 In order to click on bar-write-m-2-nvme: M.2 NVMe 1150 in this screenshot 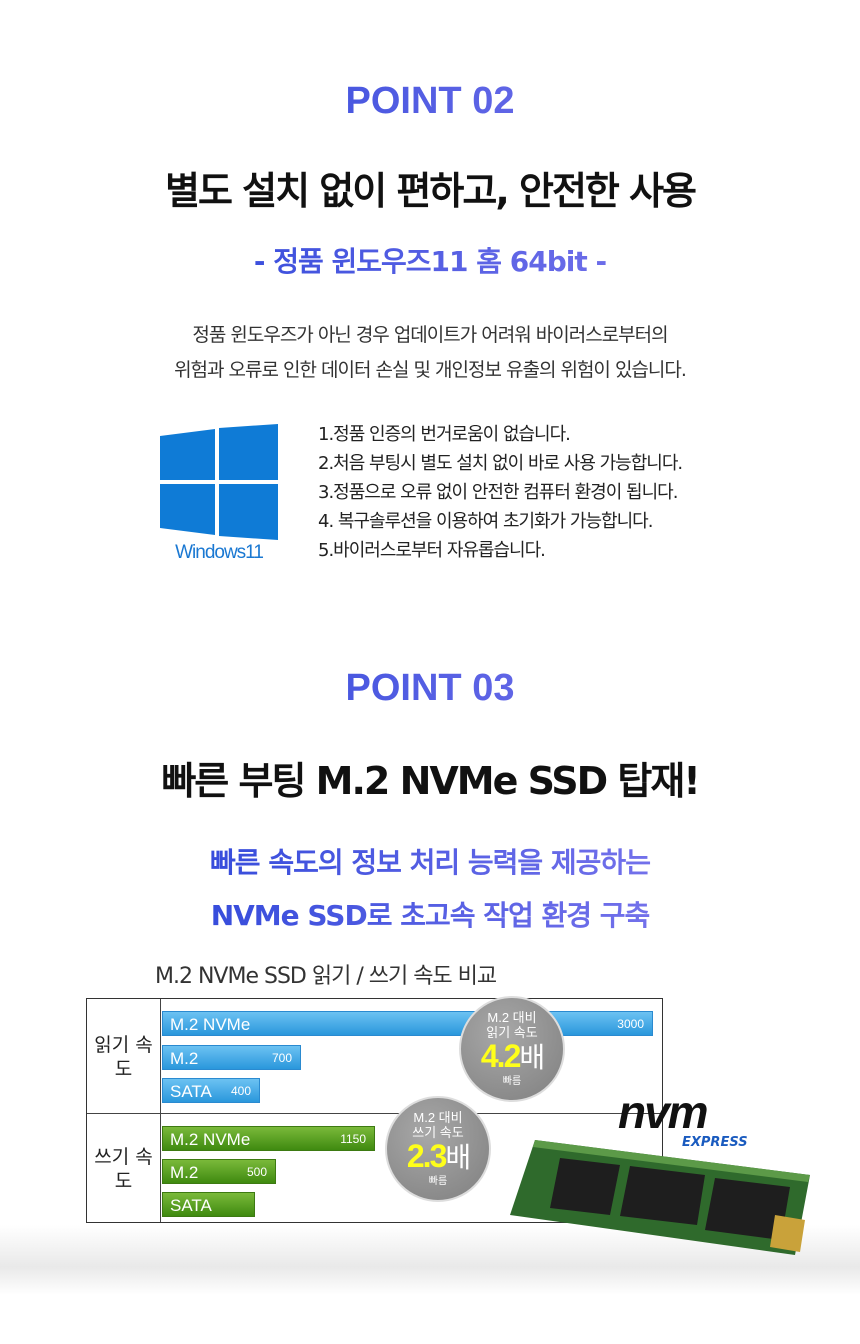, I will do `click(268, 1138)`.